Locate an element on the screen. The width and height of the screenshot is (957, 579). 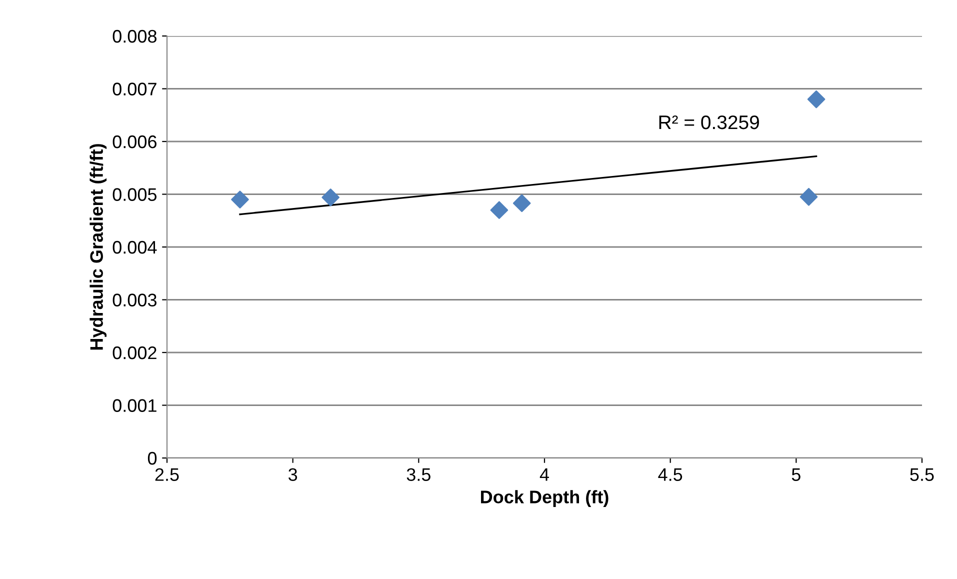
x-tick-label: 2.5 is located at coordinates (167, 474).